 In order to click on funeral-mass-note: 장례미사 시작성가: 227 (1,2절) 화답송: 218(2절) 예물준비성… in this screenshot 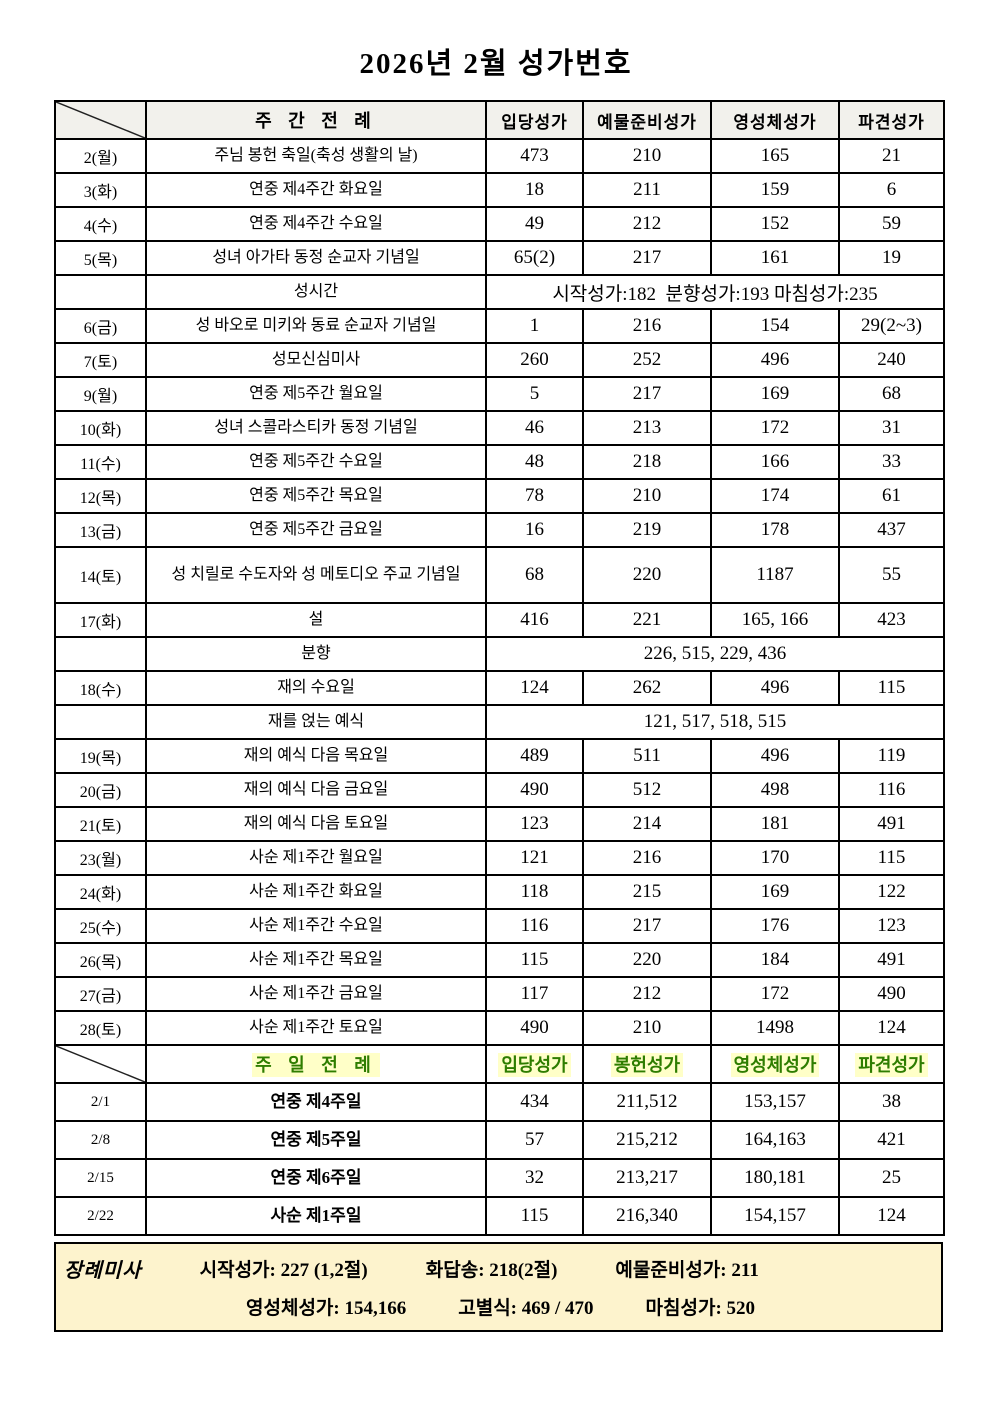, I will do `click(498, 1287)`.